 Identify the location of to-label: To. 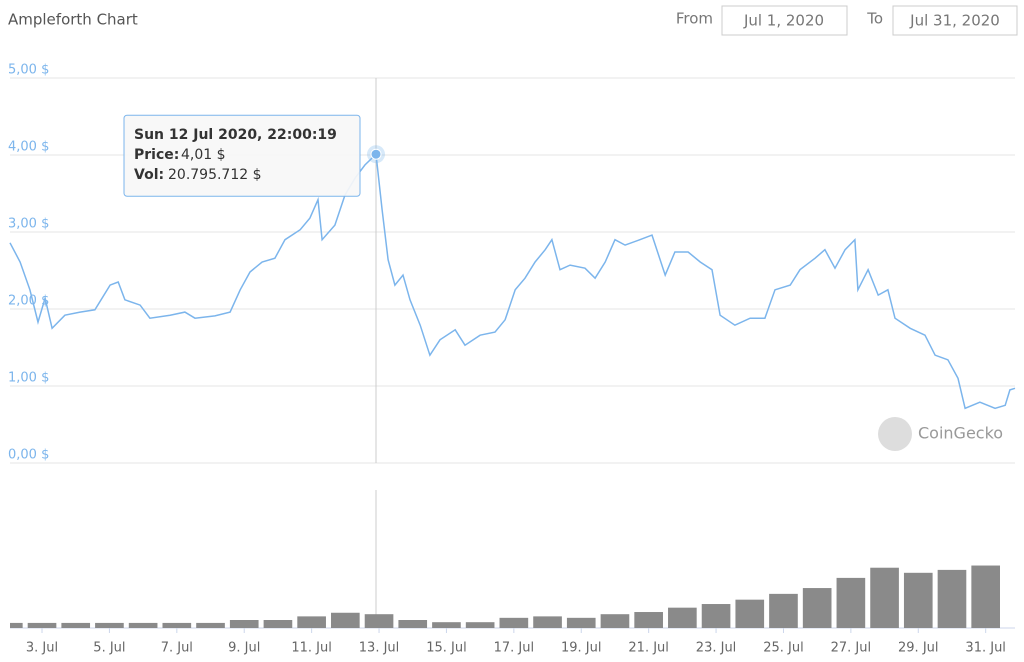
(874, 19).